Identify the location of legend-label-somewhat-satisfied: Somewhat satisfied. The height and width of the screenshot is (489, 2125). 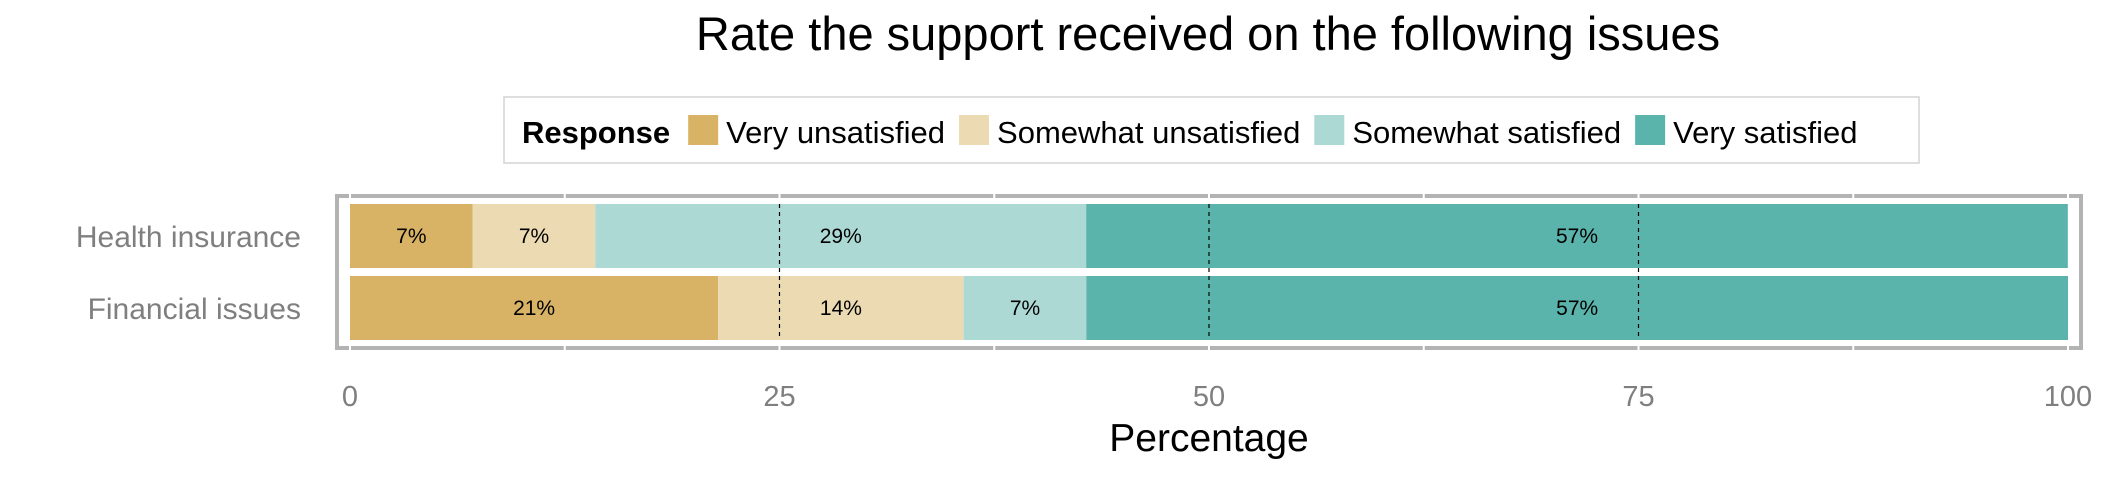
(1486, 132).